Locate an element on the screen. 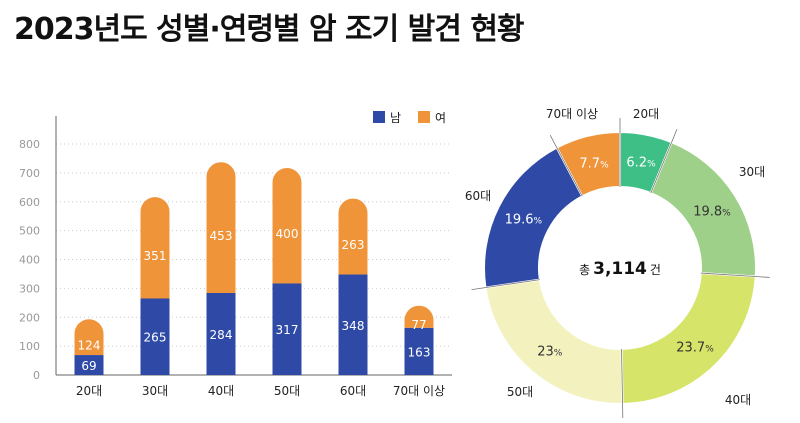 Image resolution: width=800 pixels, height=423 pixels. slice-percent-label: 7.7% is located at coordinates (594, 164).